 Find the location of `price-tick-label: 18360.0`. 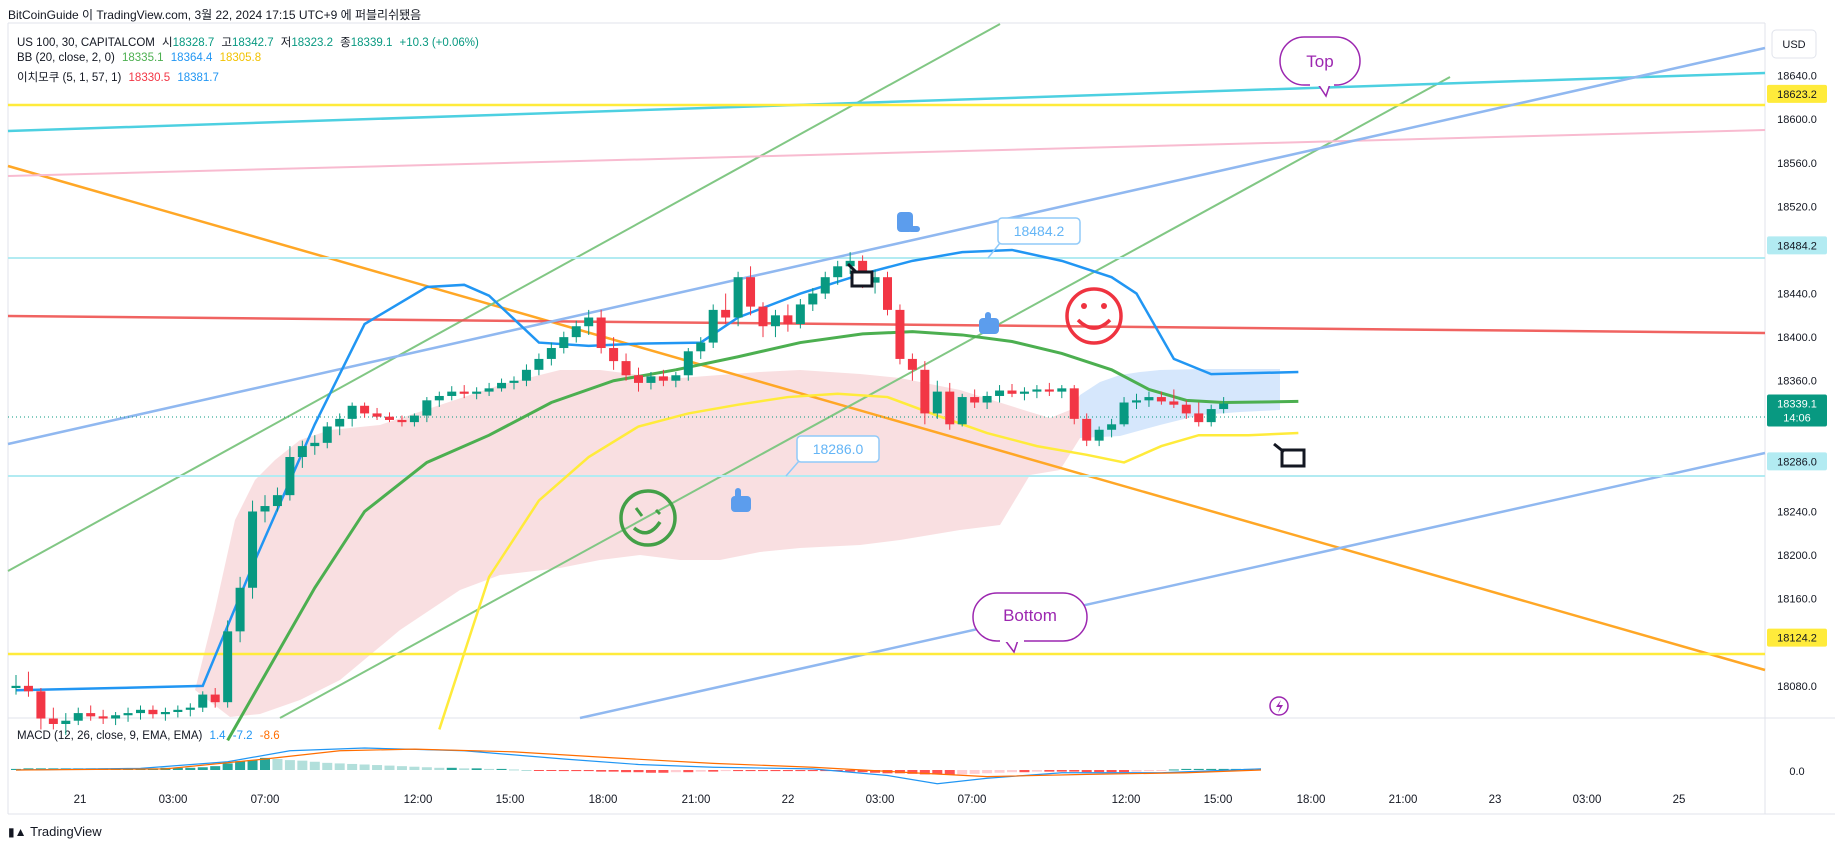

price-tick-label: 18360.0 is located at coordinates (1797, 382).